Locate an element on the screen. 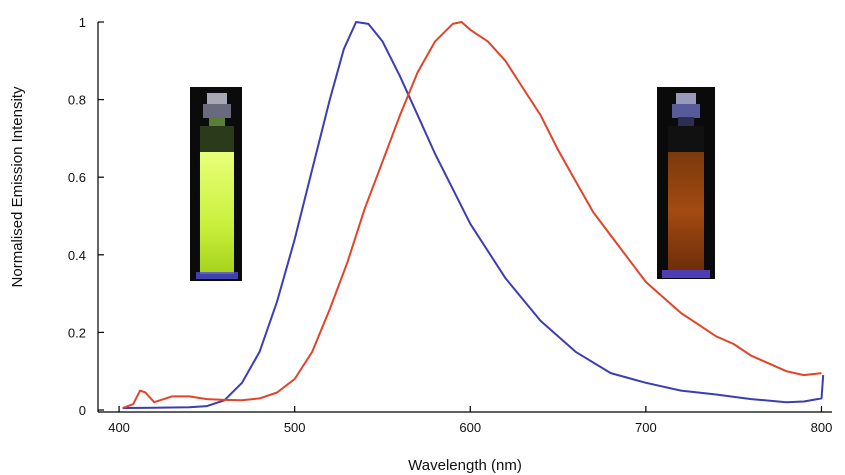 The height and width of the screenshot is (475, 845). x-tick-label: 600 is located at coordinates (470, 427).